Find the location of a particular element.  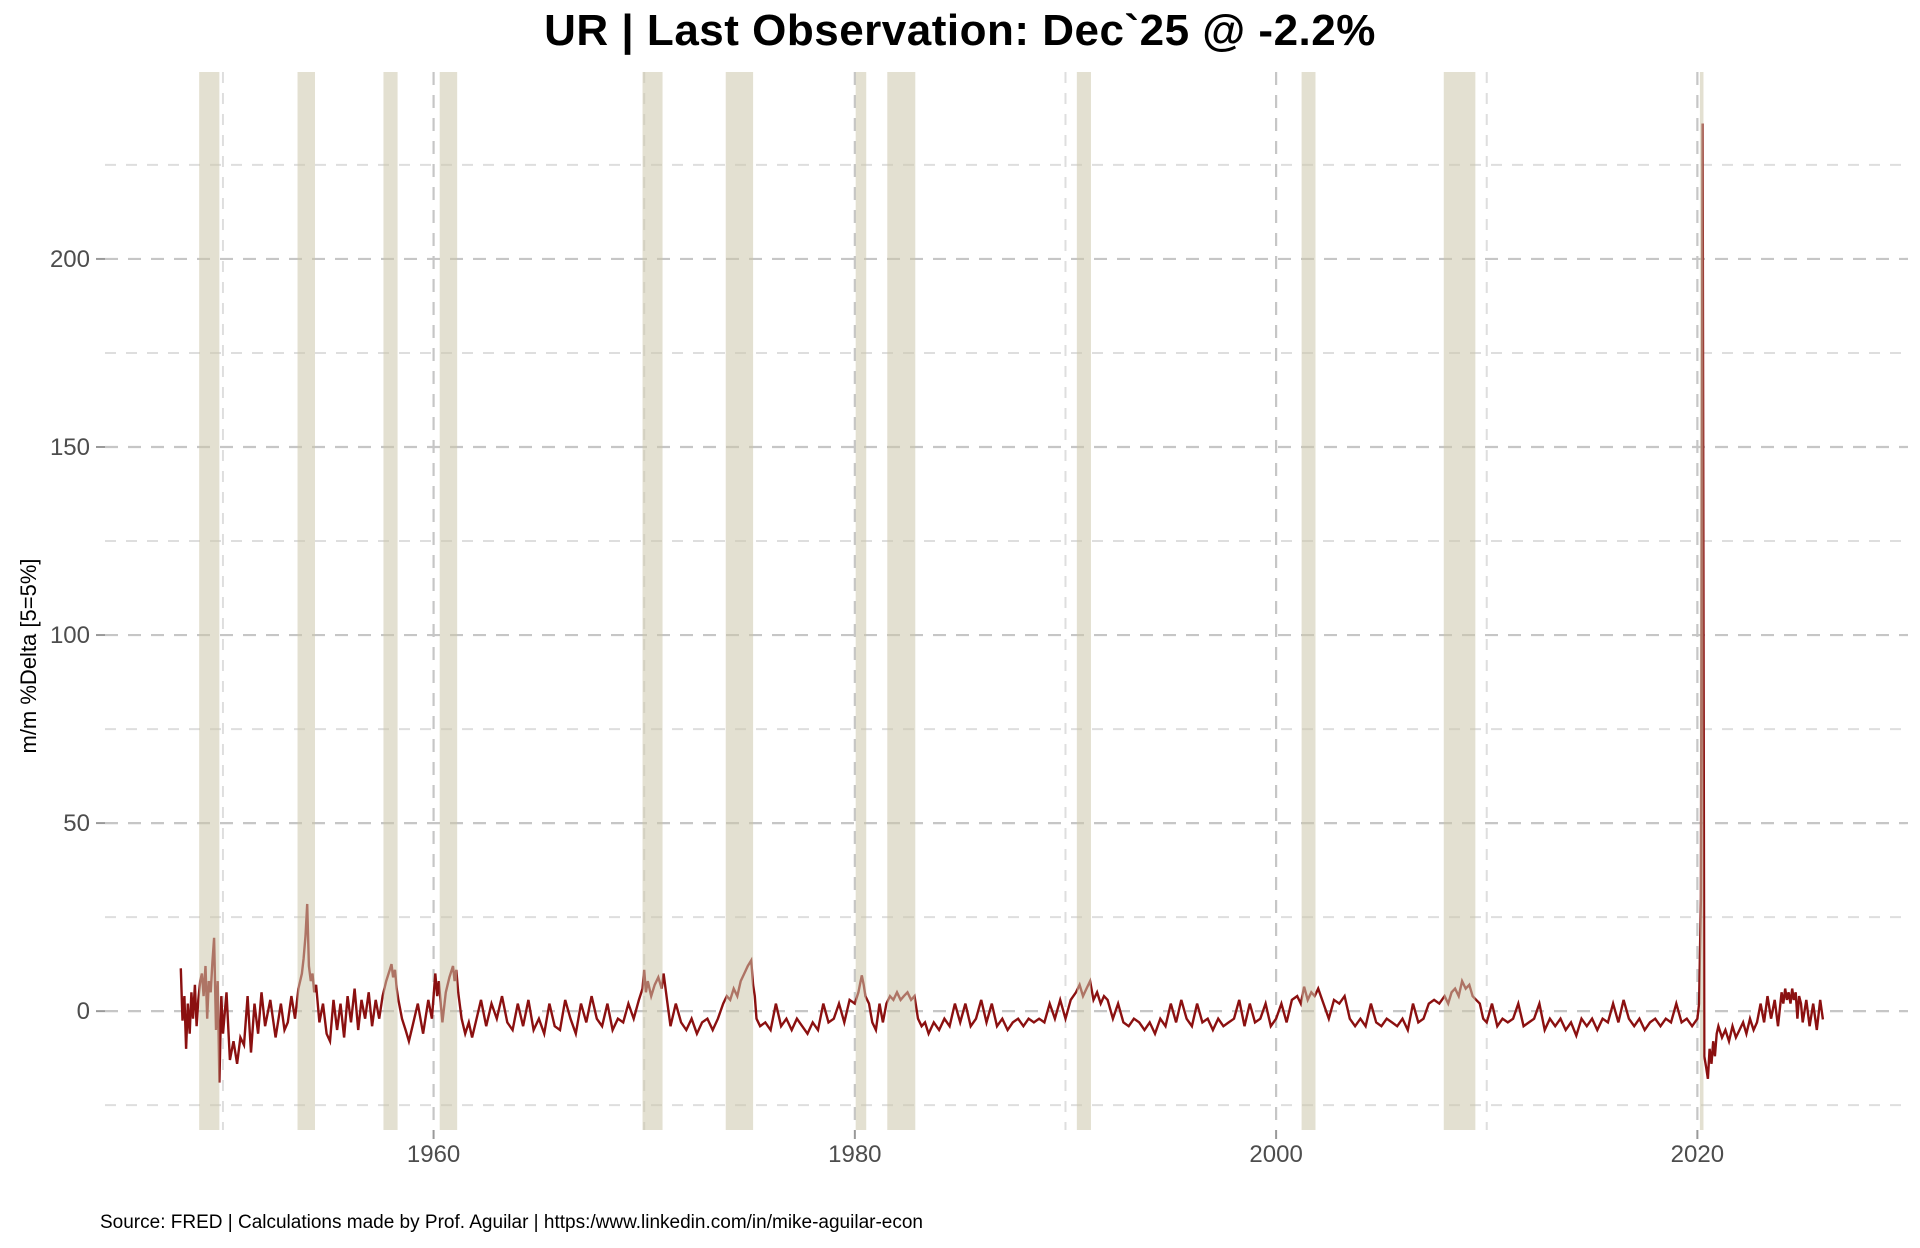

x-tick-label: 1960 is located at coordinates (433, 1154).